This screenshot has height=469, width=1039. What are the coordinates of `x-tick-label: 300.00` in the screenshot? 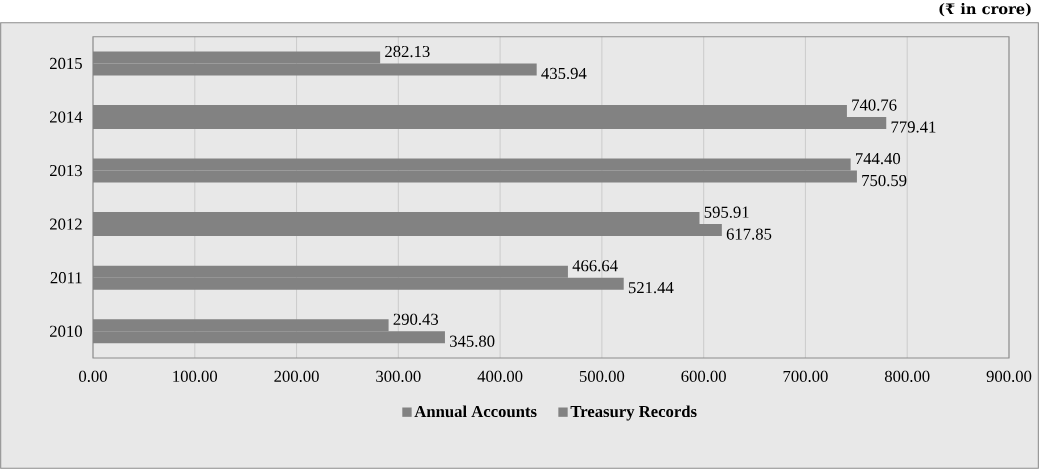 It's located at (398, 376).